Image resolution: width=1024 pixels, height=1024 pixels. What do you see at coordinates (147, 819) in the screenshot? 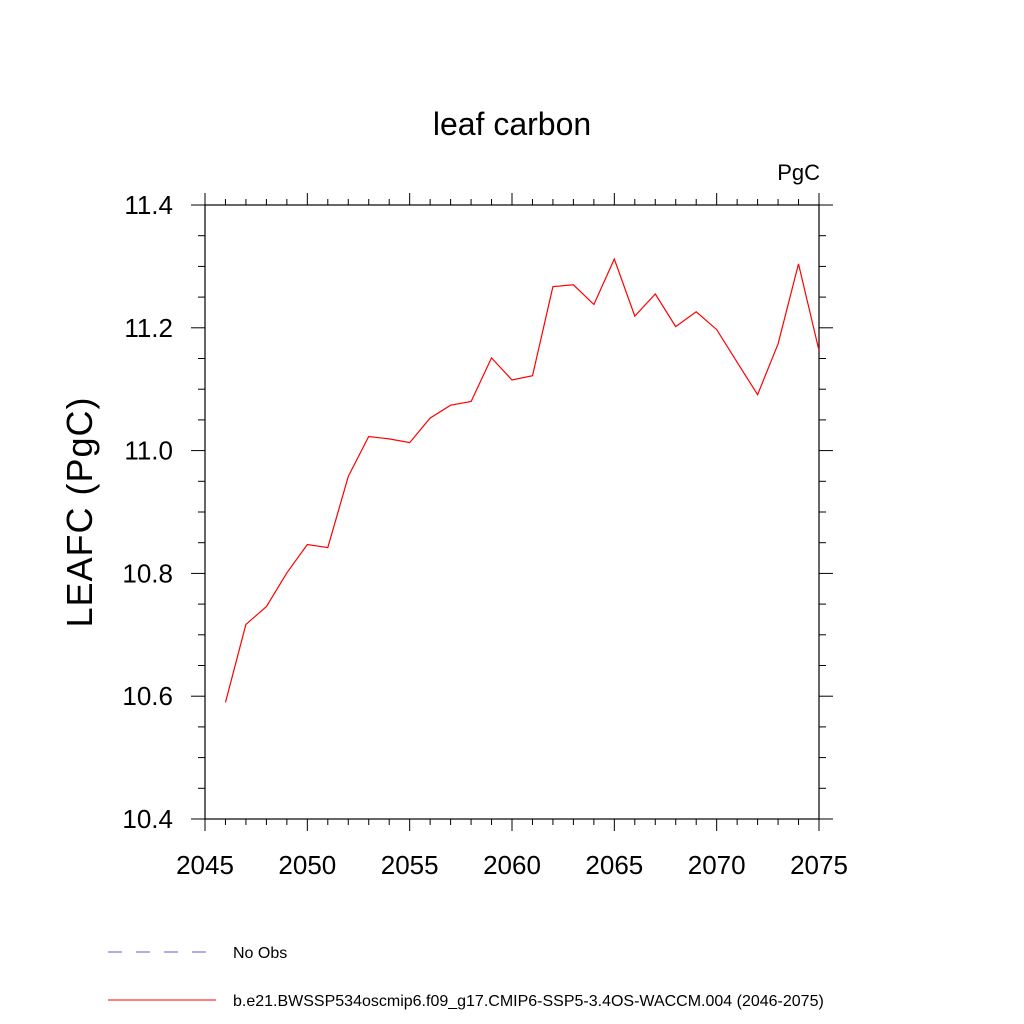
I see `y-tick-label: 10.4` at bounding box center [147, 819].